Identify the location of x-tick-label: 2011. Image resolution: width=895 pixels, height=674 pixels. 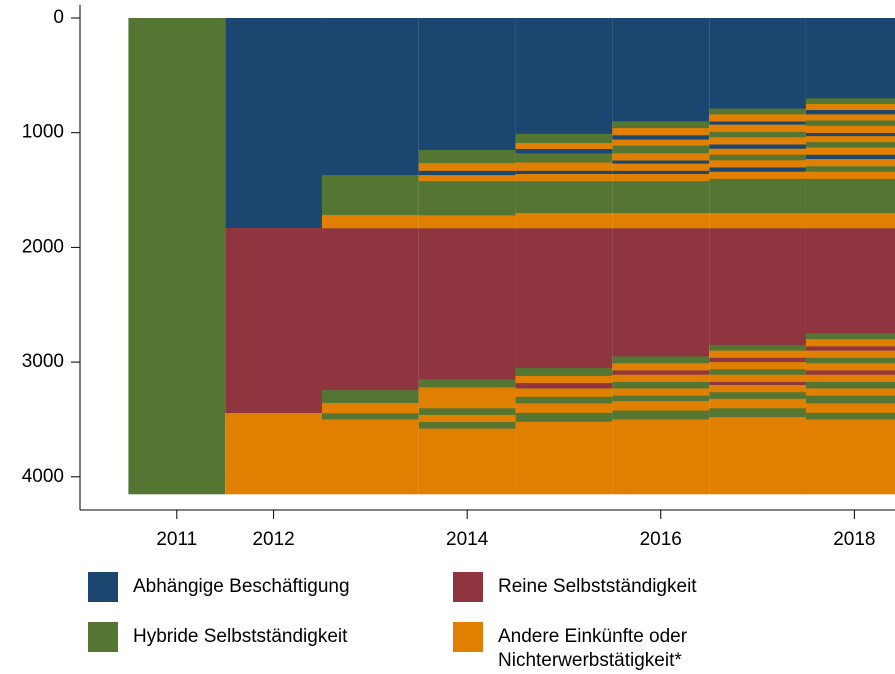
(176, 539).